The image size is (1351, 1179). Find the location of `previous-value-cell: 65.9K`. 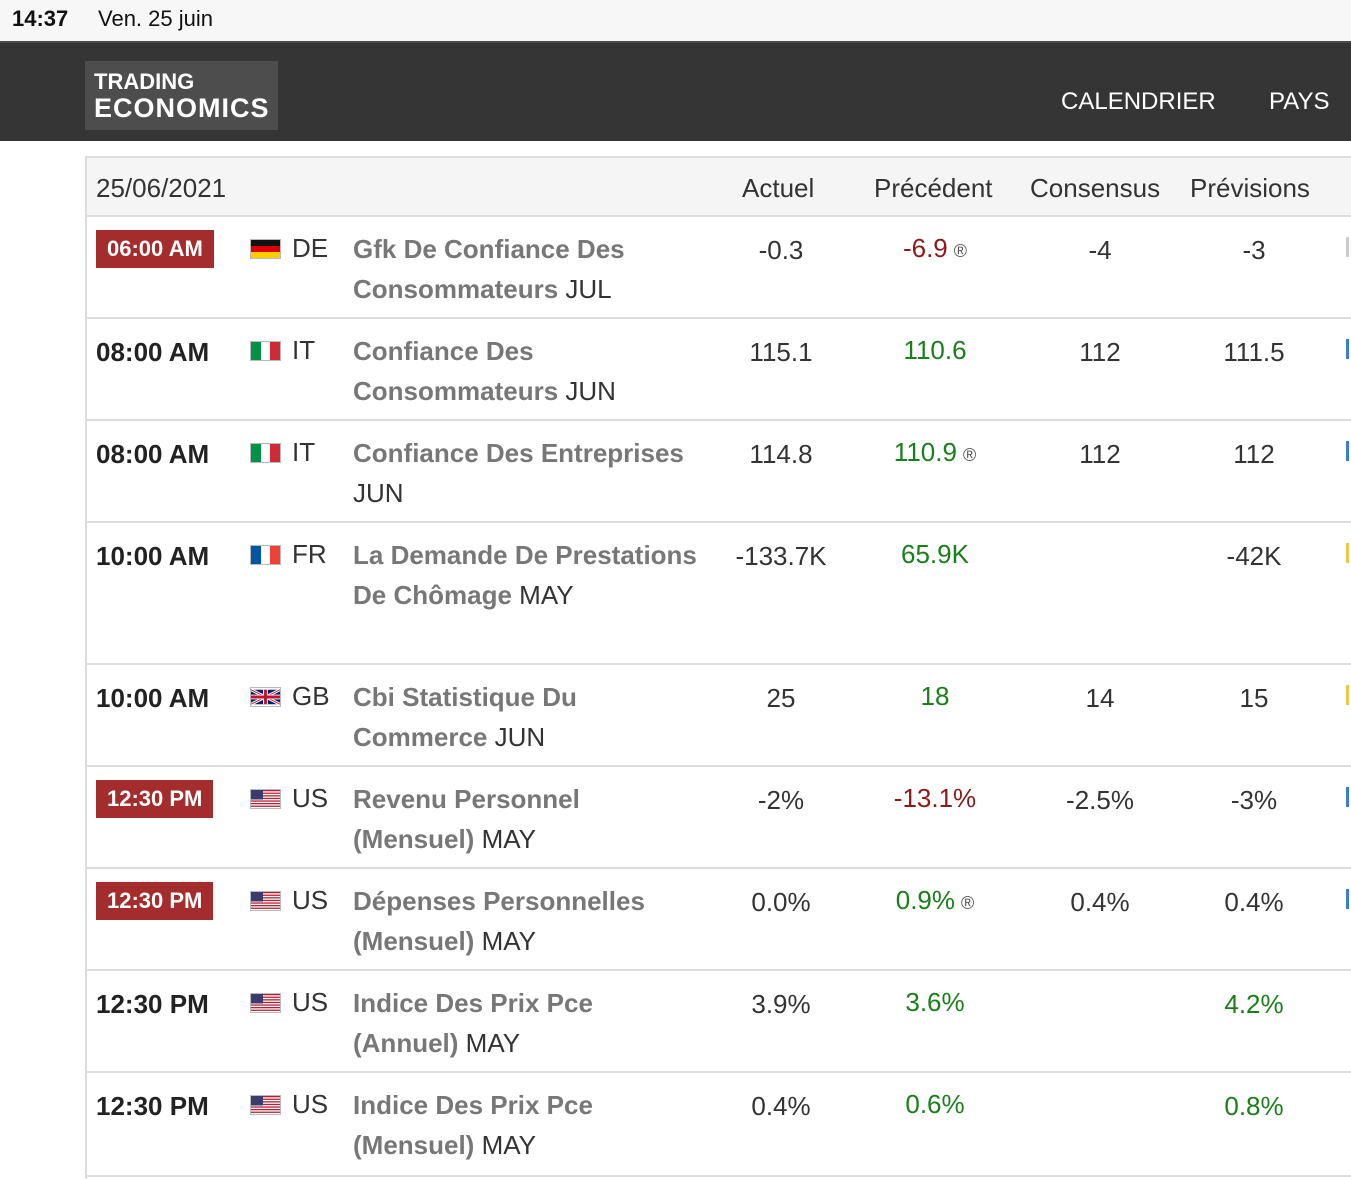

previous-value-cell: 65.9K is located at coordinates (935, 554).